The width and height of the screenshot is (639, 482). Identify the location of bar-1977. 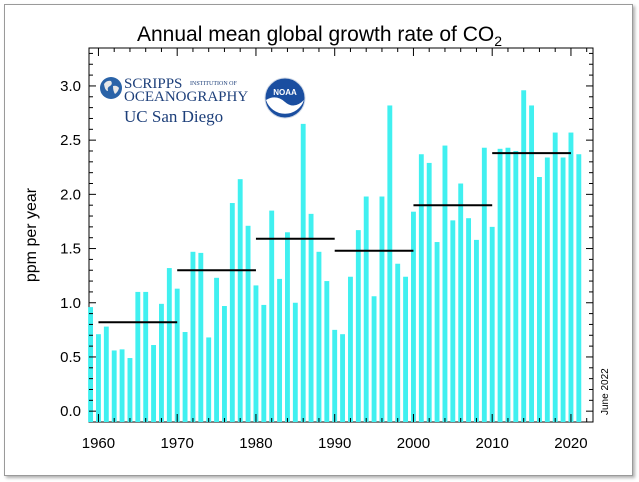
(232, 312).